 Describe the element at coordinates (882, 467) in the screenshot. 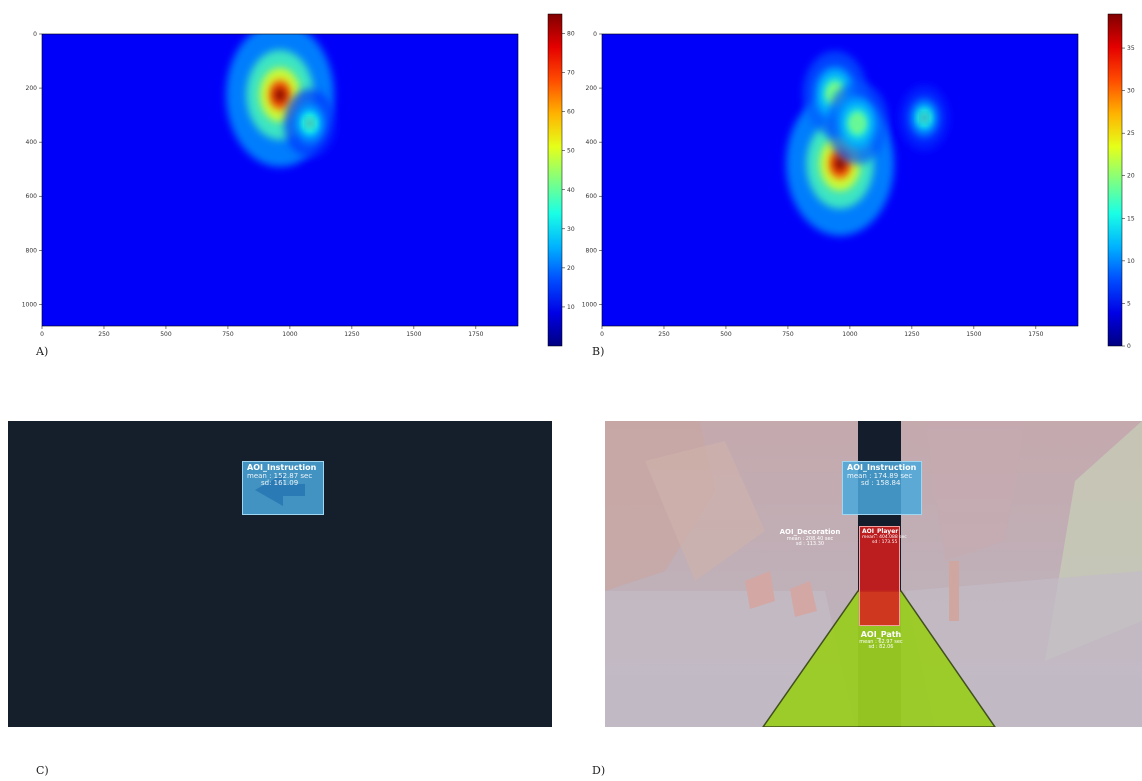

I see `aoi-instruction-name-d: AOI_Instruction` at that location.